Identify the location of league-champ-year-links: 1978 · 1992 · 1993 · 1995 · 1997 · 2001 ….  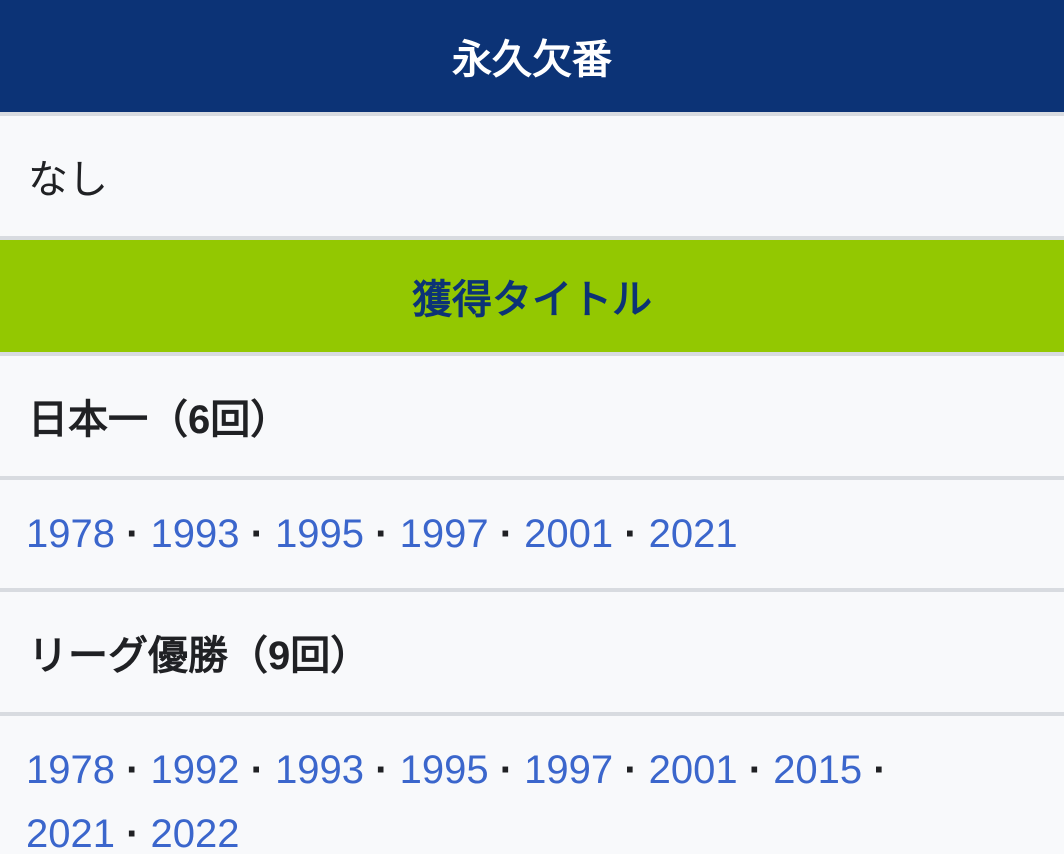
(486, 796).